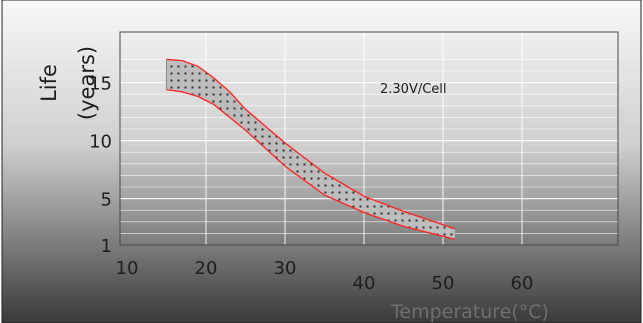 This screenshot has height=323, width=643. I want to click on y-tick-label: 5, so click(106, 200).